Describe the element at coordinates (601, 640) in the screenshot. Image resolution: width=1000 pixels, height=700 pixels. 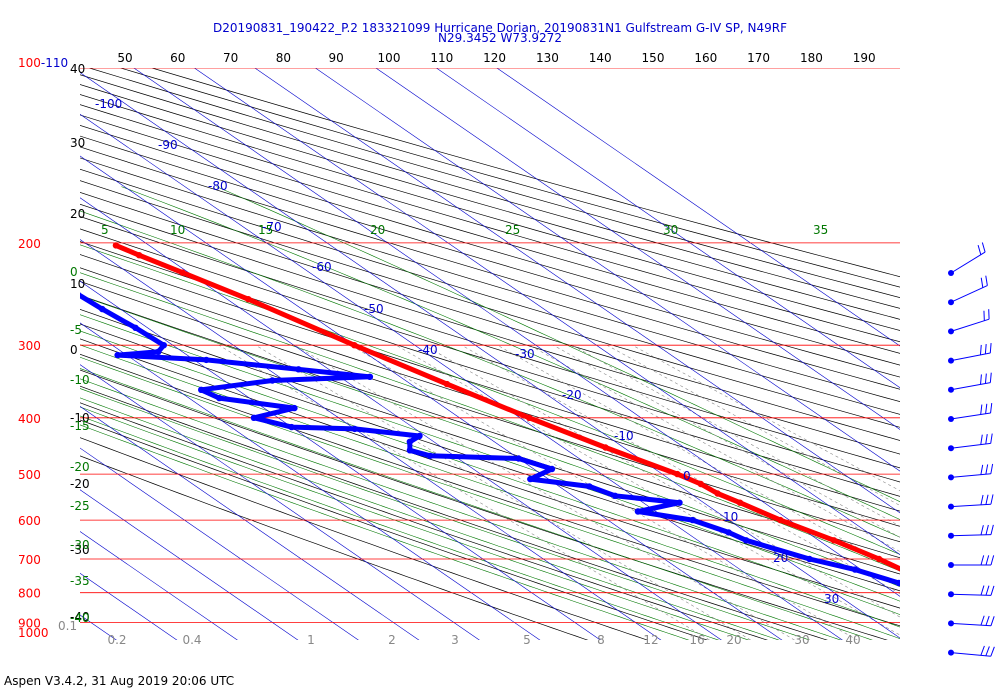
I see `mixing-ratio-label: 8` at that location.